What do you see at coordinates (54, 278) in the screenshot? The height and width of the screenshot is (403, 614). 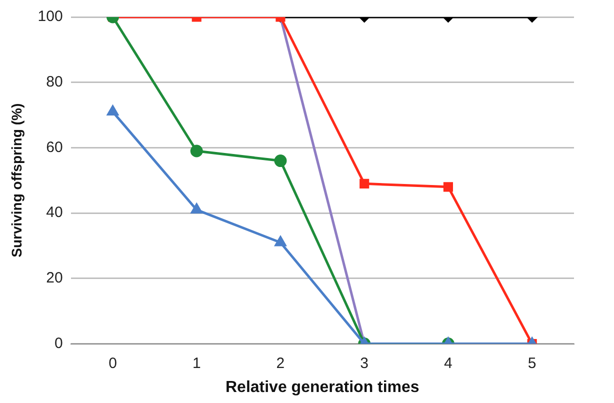 I see `y-tick-label: 20` at bounding box center [54, 278].